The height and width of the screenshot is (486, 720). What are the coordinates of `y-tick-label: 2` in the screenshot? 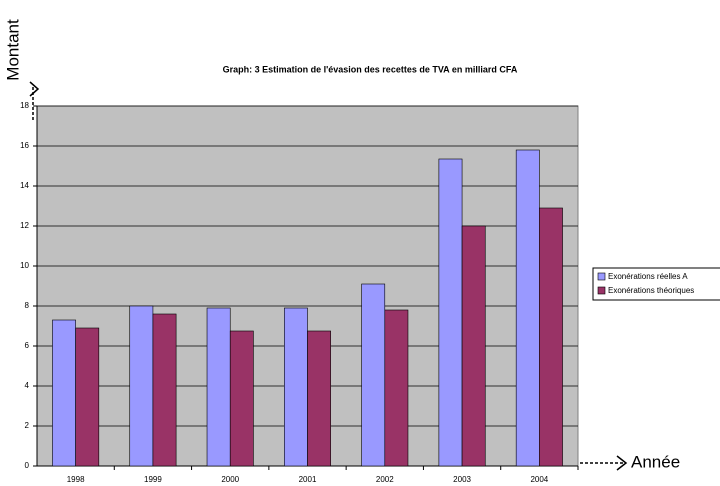 It's located at (27, 425).